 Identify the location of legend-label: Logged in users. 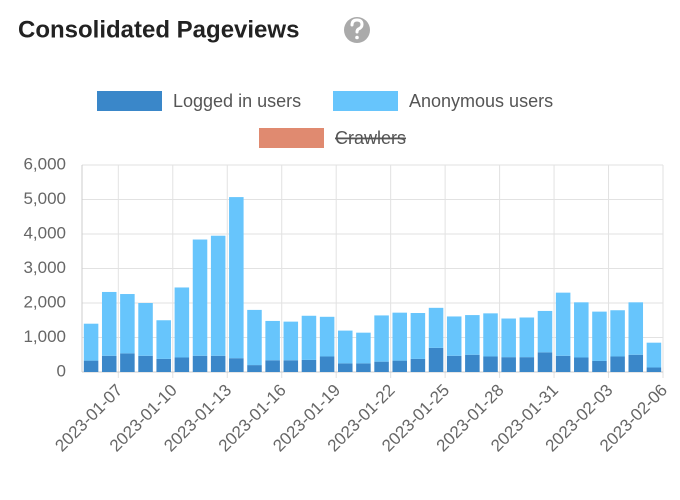
(237, 101).